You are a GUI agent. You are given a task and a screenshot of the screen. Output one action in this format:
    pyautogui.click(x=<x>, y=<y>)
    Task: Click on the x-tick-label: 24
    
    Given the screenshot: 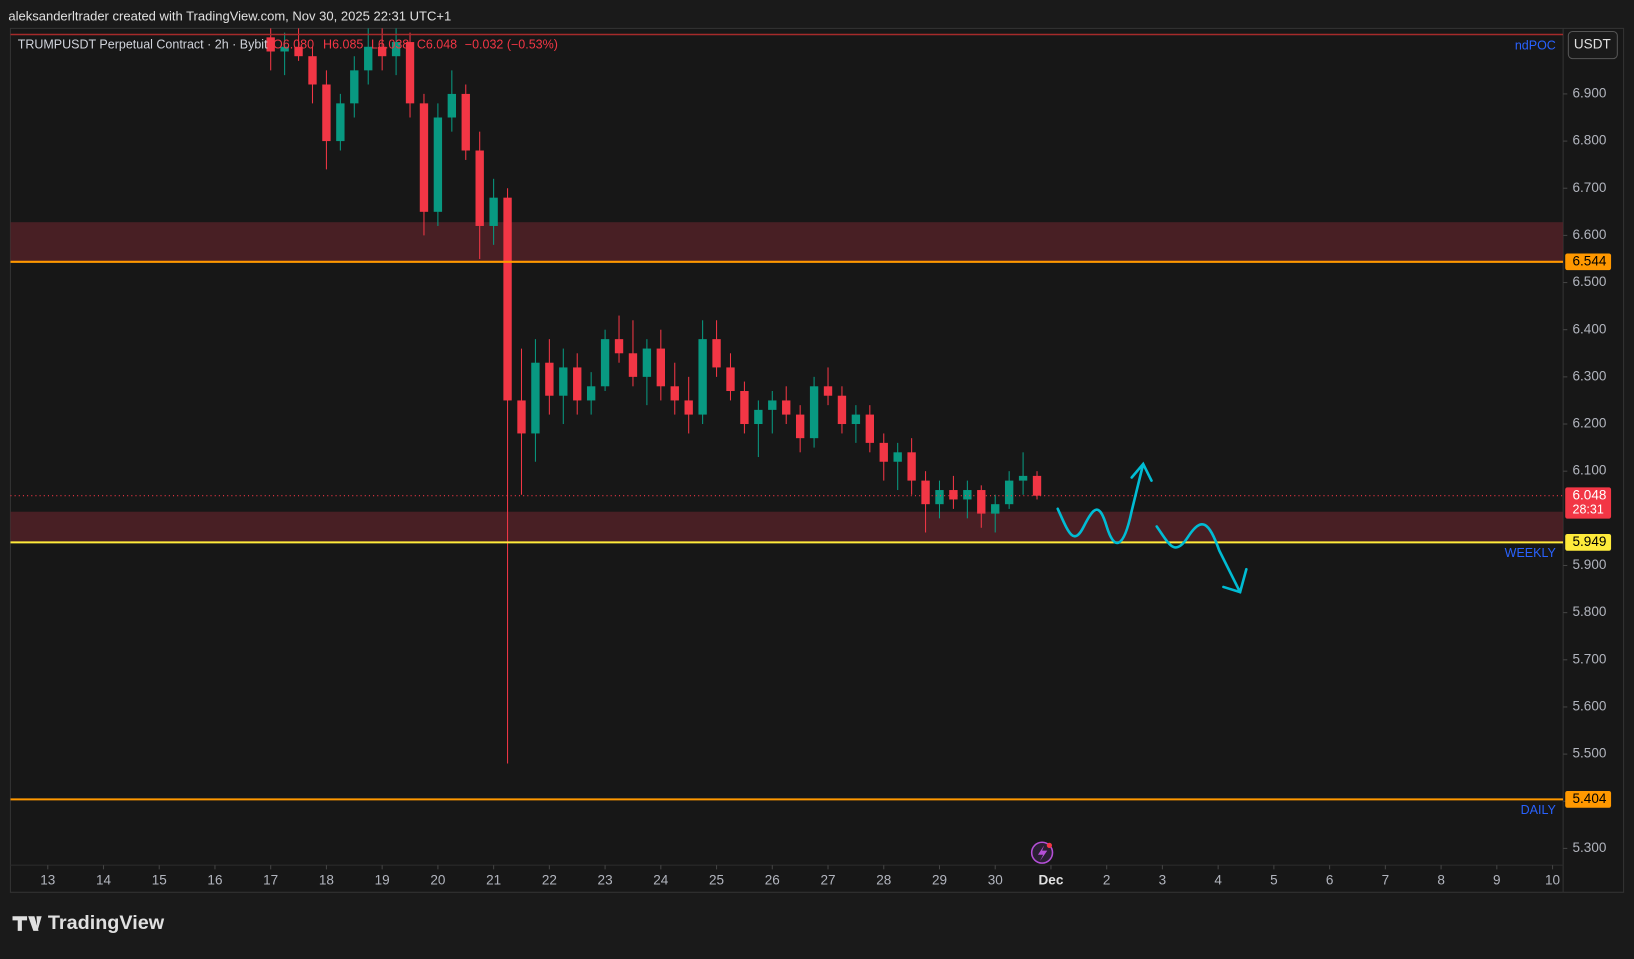 What is the action you would take?
    pyautogui.click(x=661, y=879)
    